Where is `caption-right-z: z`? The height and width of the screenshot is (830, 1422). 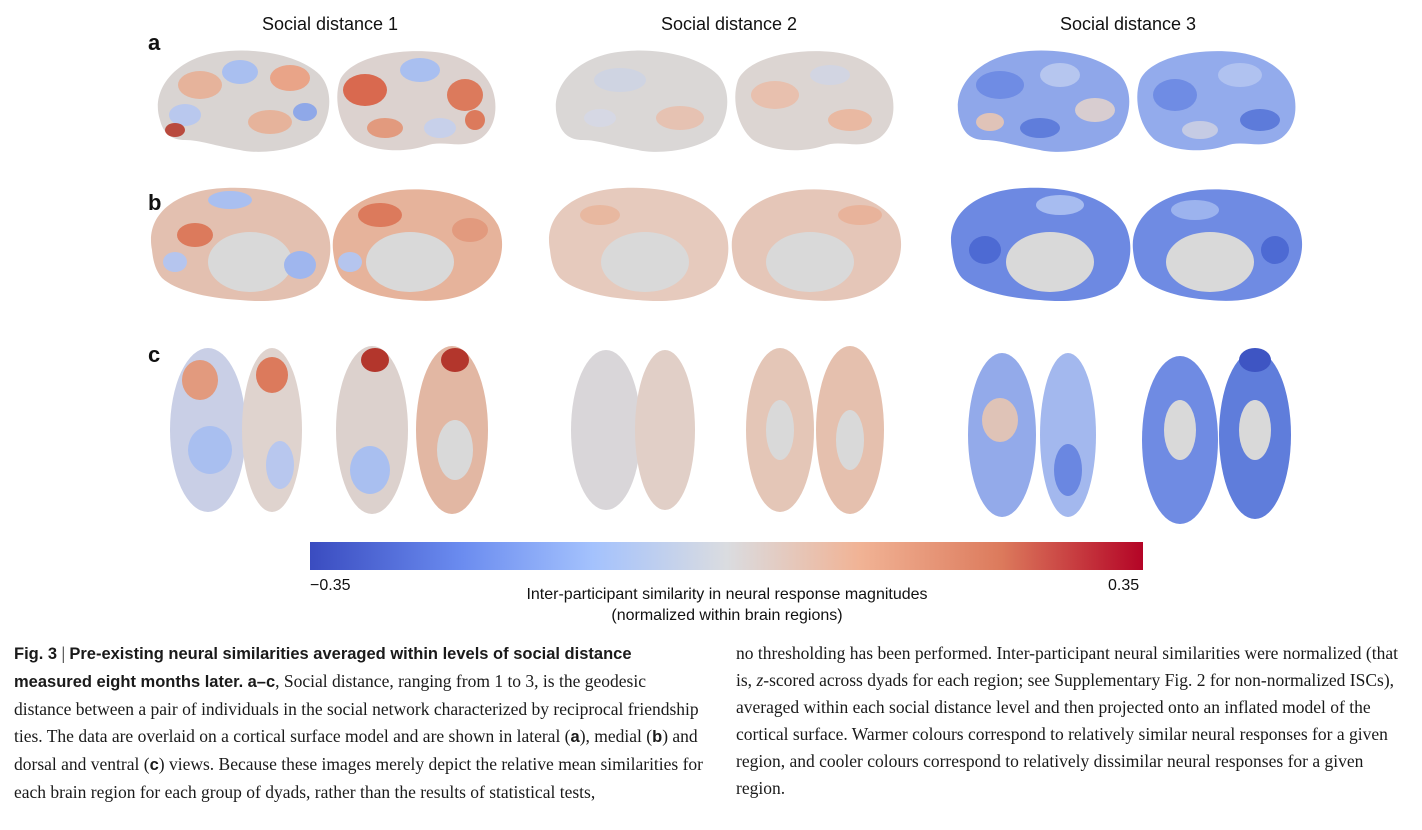 caption-right-z: z is located at coordinates (760, 680).